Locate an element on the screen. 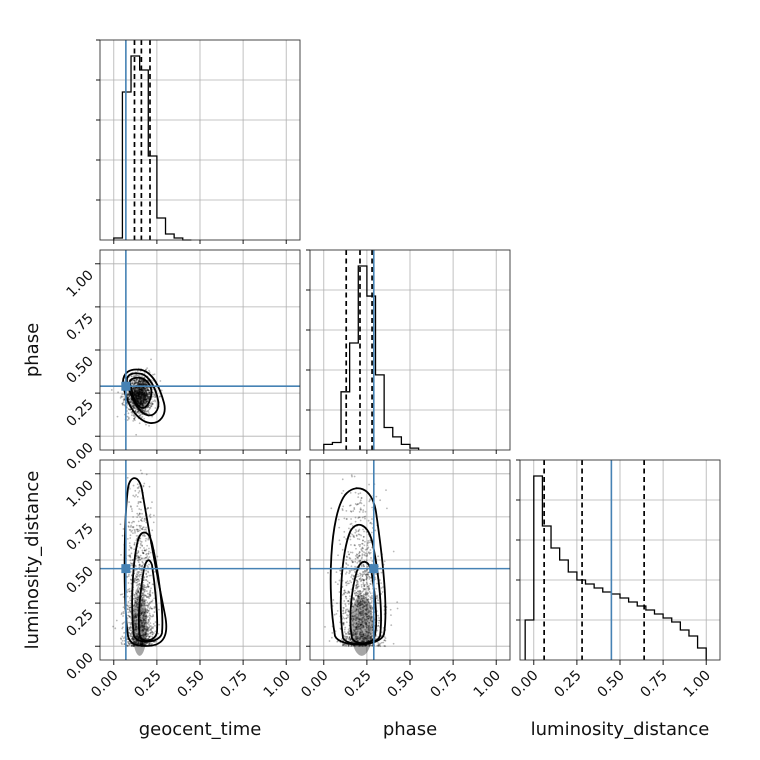 The height and width of the screenshot is (760, 760). y-tick-label: 0.75 is located at coordinates (79, 326).